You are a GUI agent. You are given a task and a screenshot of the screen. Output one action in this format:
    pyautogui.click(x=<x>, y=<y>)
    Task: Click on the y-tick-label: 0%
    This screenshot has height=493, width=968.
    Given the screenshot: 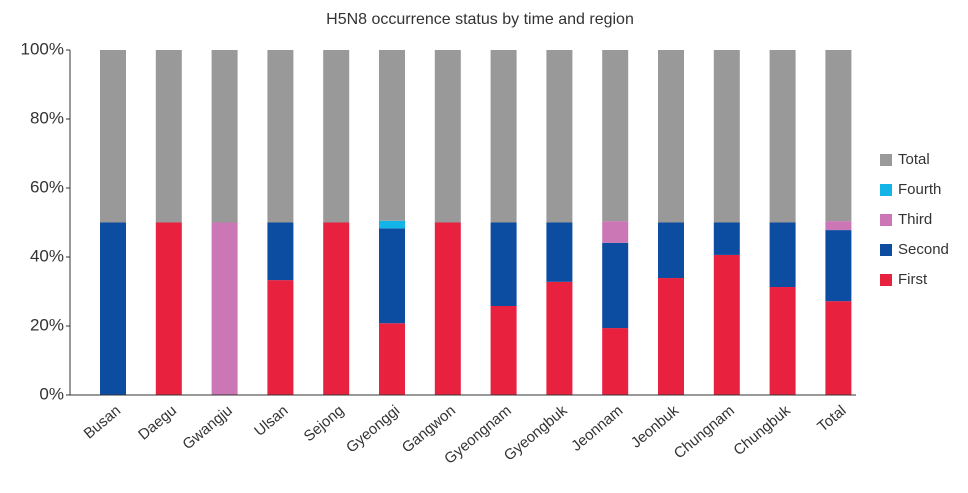 What is the action you would take?
    pyautogui.click(x=51, y=393)
    